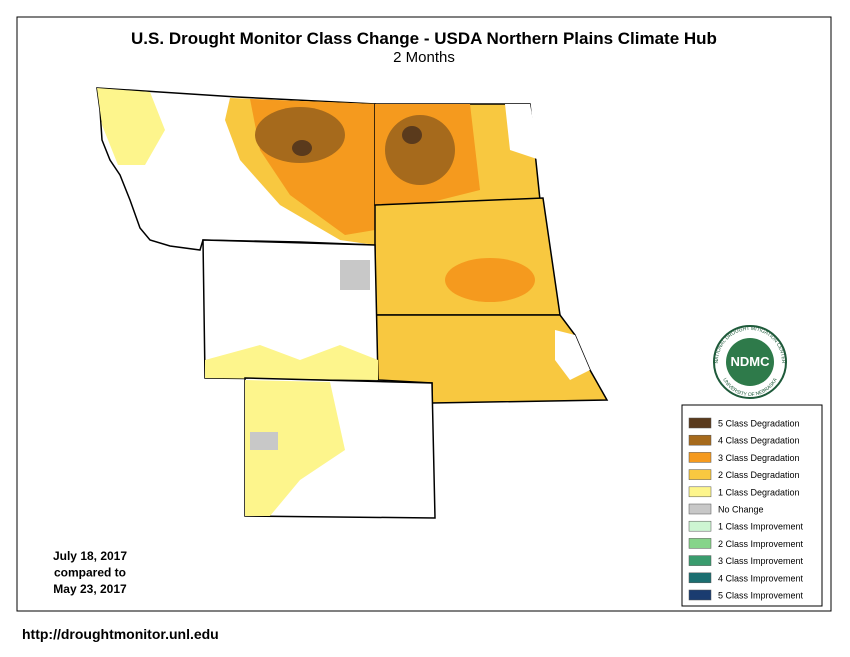  What do you see at coordinates (761, 527) in the screenshot?
I see `legend-label: 1 Class Improvement` at bounding box center [761, 527].